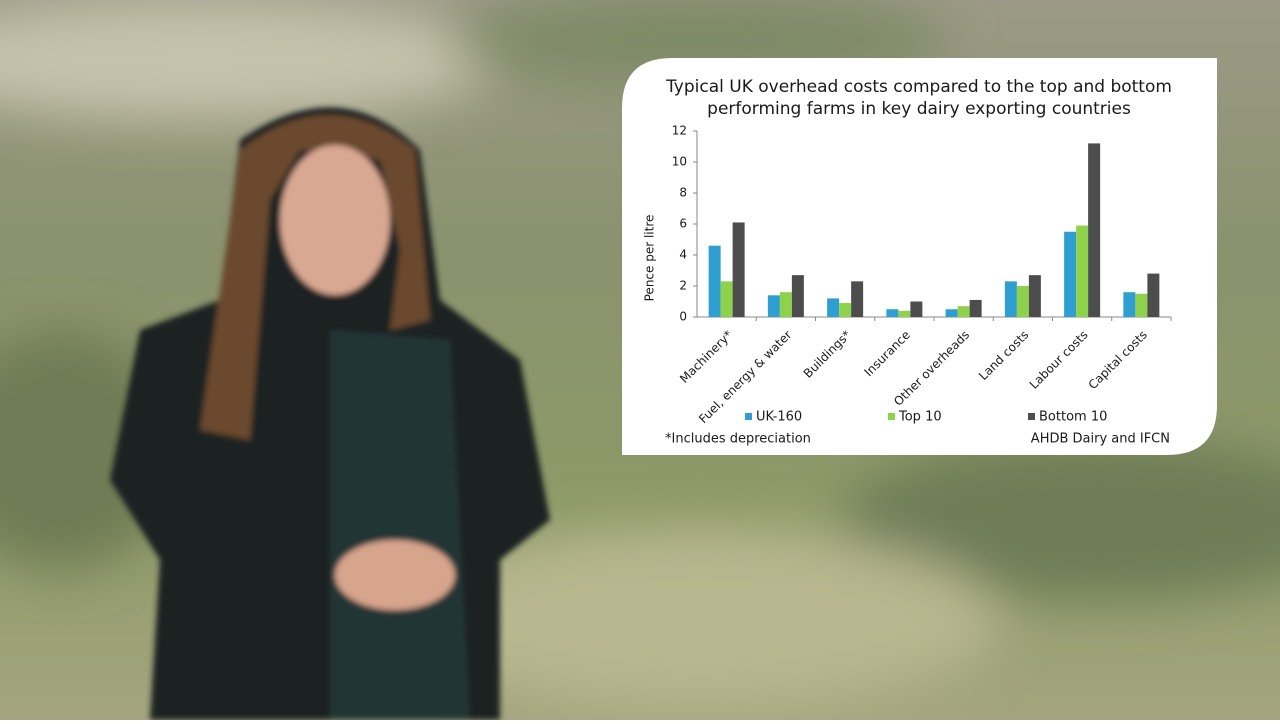  What do you see at coordinates (683, 286) in the screenshot?
I see `y-tick-label: 2` at bounding box center [683, 286].